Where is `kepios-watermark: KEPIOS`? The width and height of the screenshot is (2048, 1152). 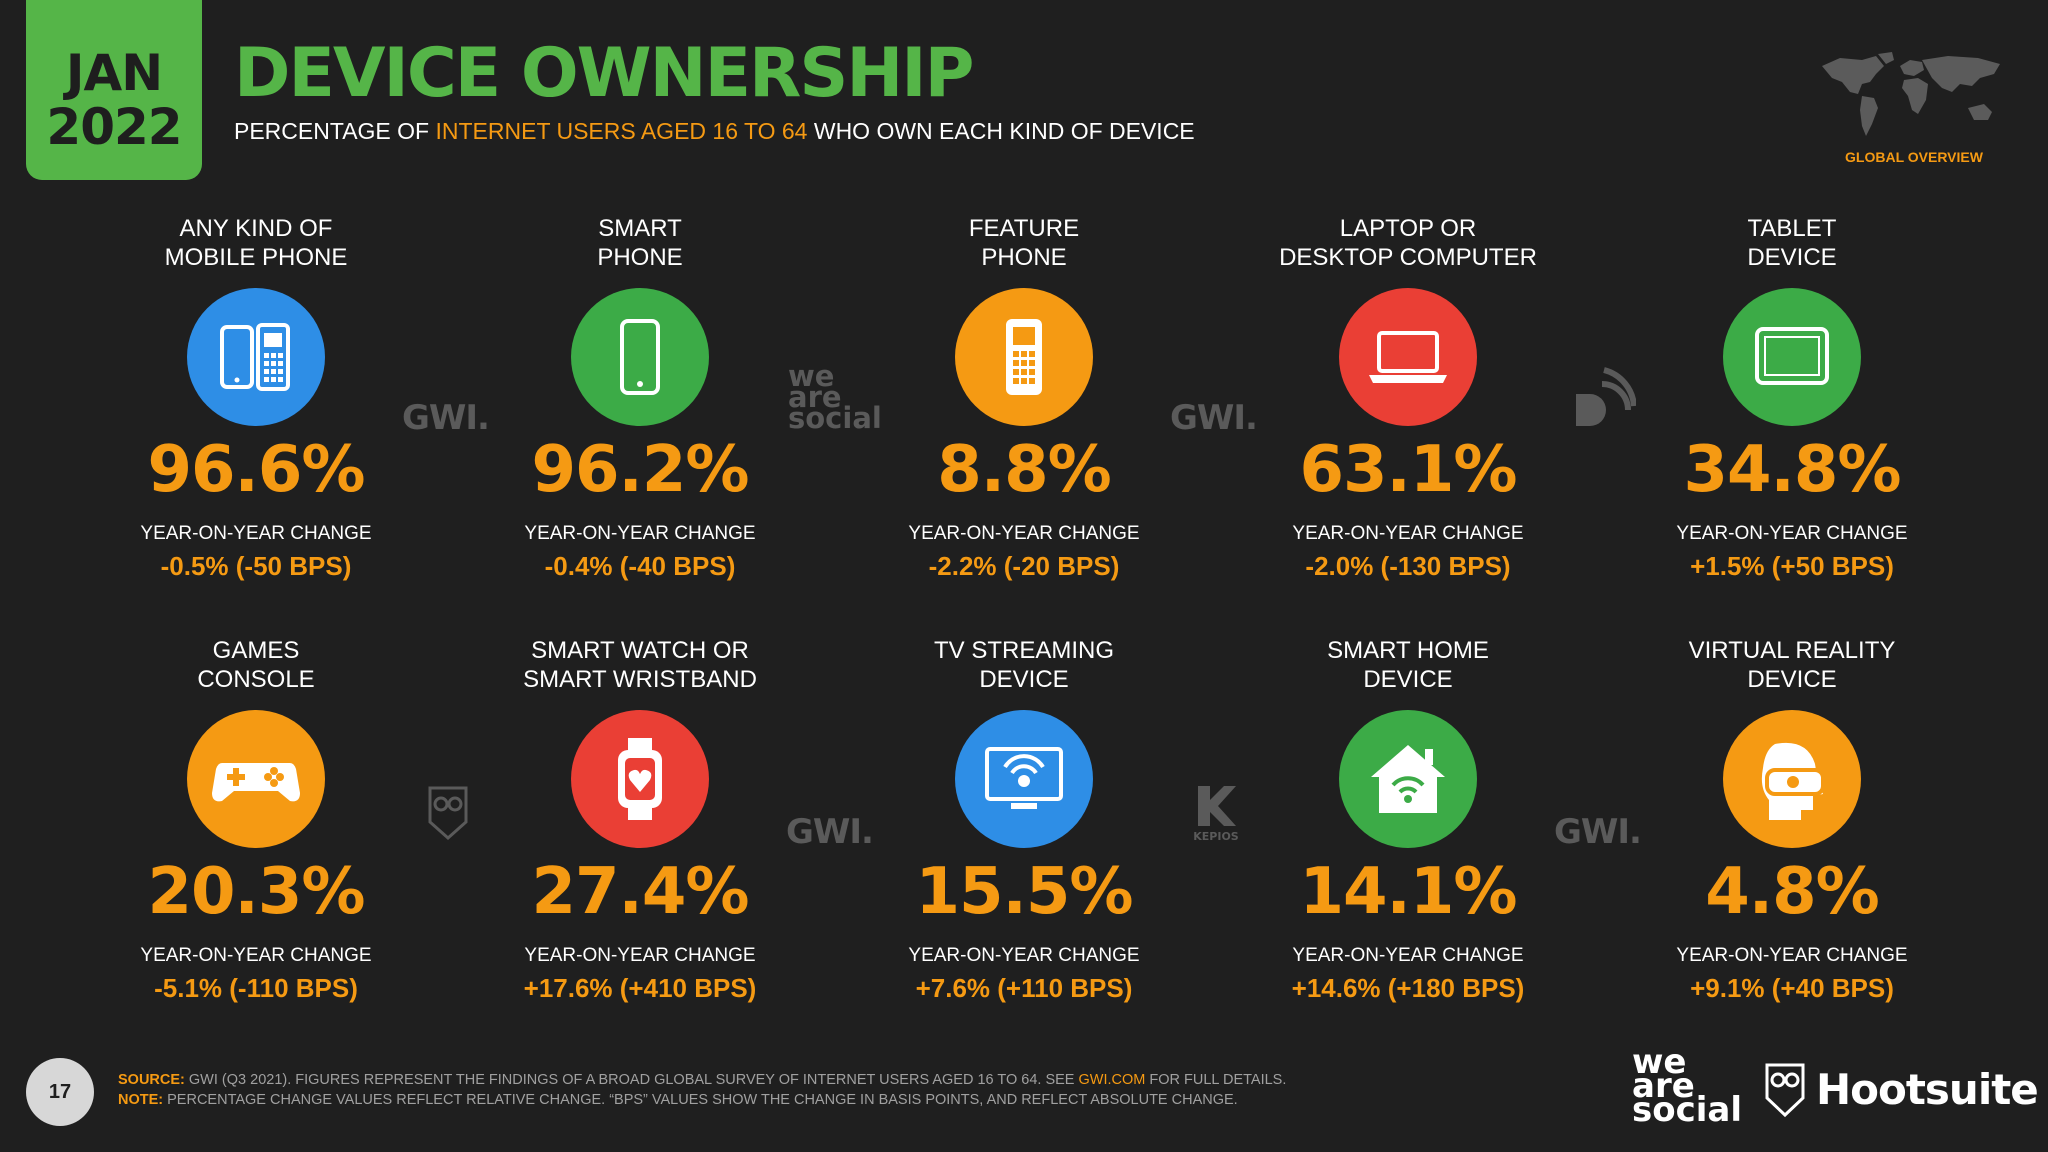
kepios-watermark: KEPIOS is located at coordinates (1216, 813).